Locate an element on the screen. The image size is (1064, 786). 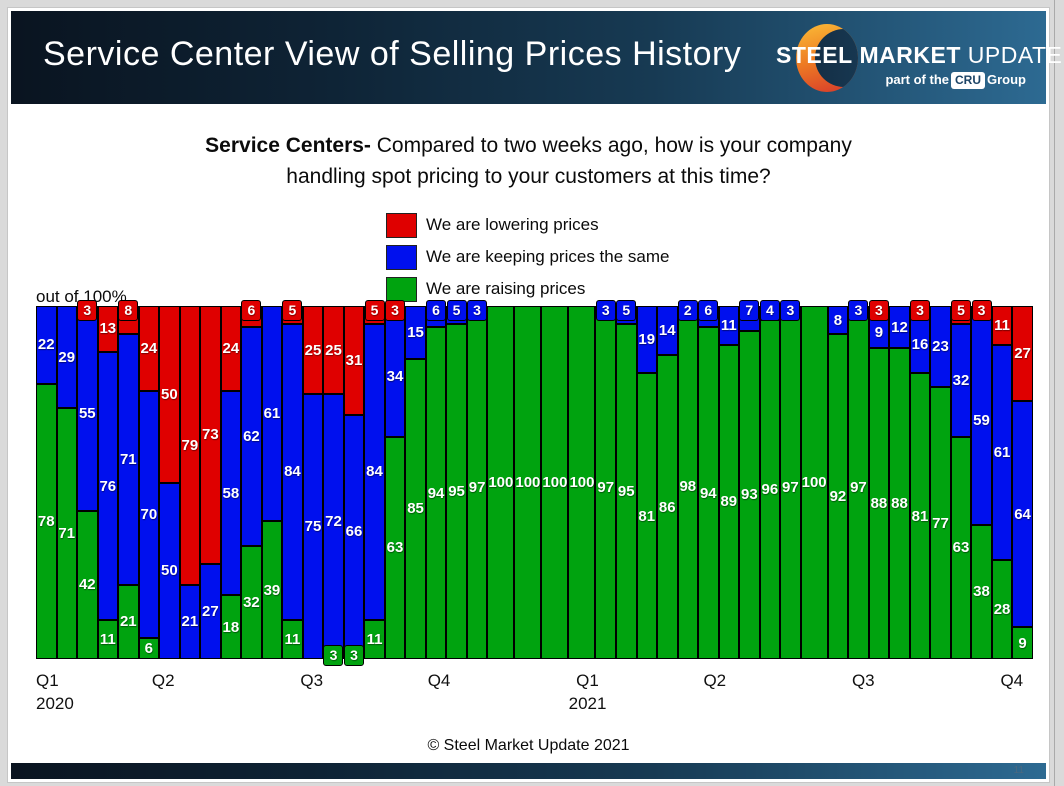
segment-badge-keeping: 5 is located at coordinates (456, 310).